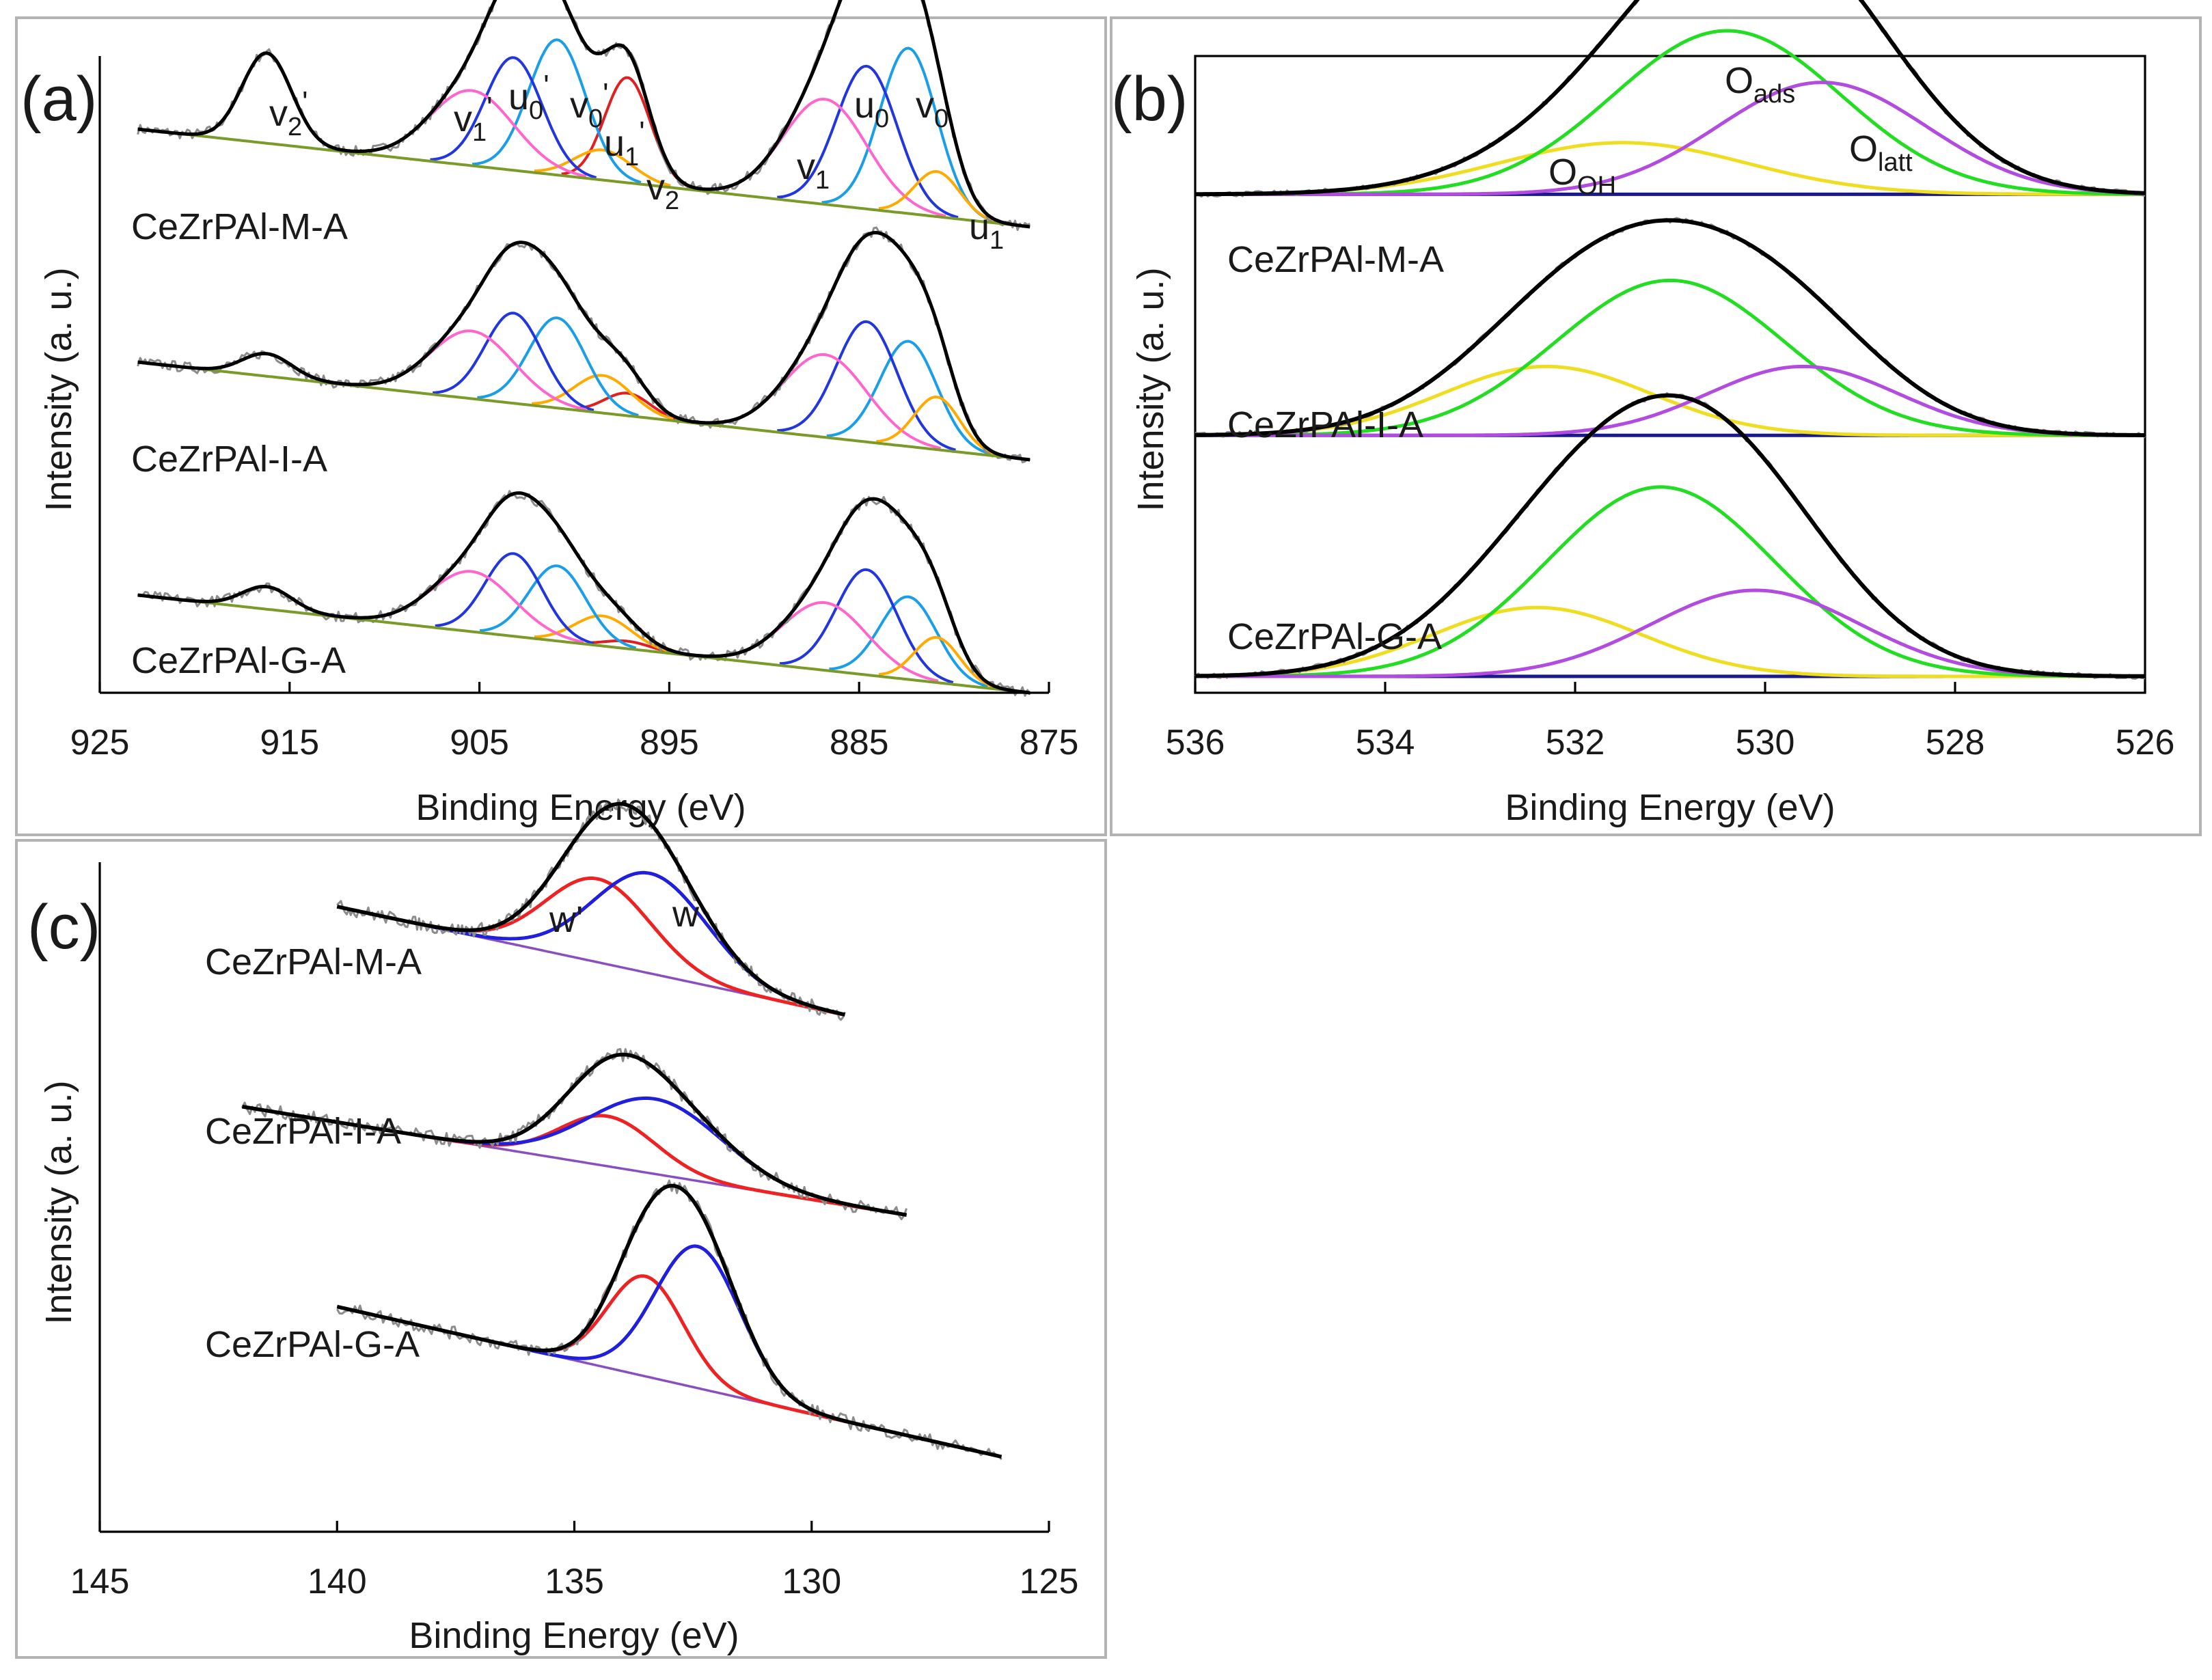 Image resolution: width=2212 pixels, height=1680 pixels. I want to click on a-background-s1, so click(583, 411).